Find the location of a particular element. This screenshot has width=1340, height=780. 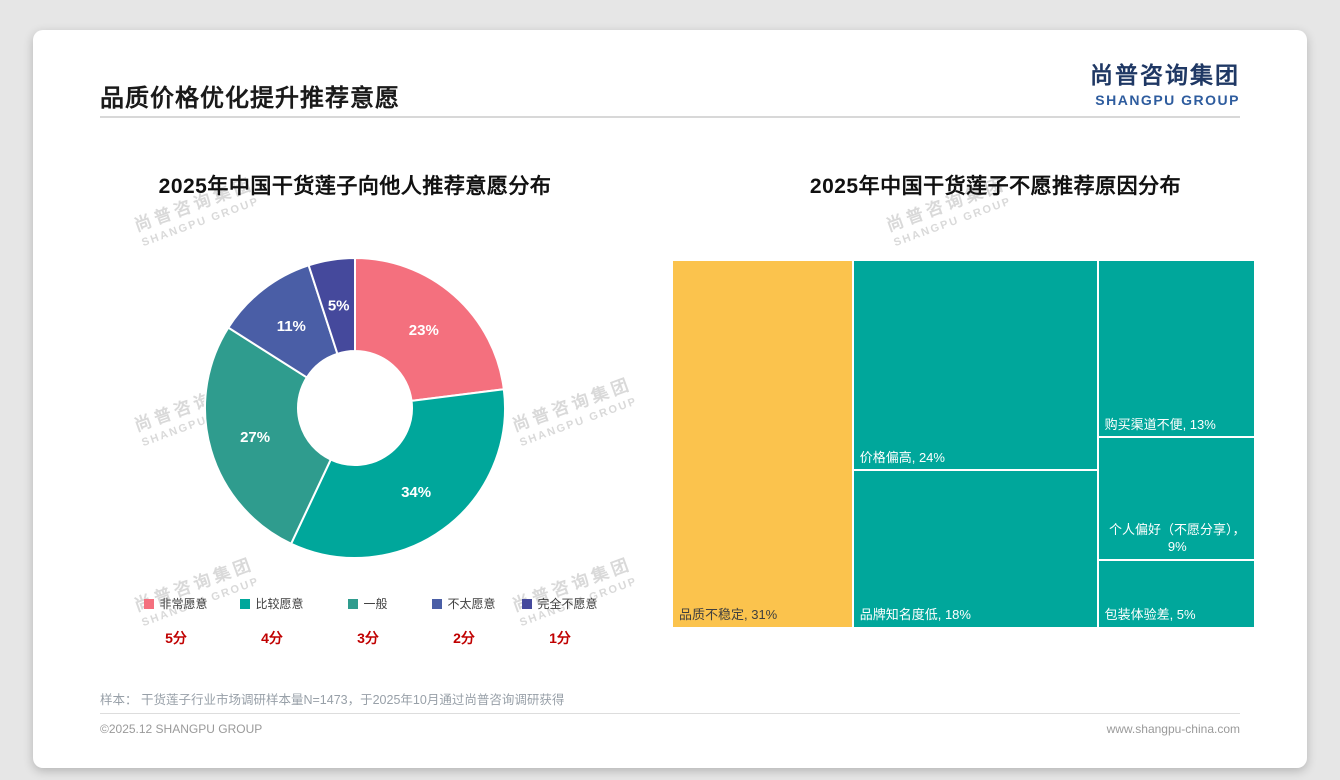

page-title: 品质价格优化提升推荐意愿 is located at coordinates (250, 98).